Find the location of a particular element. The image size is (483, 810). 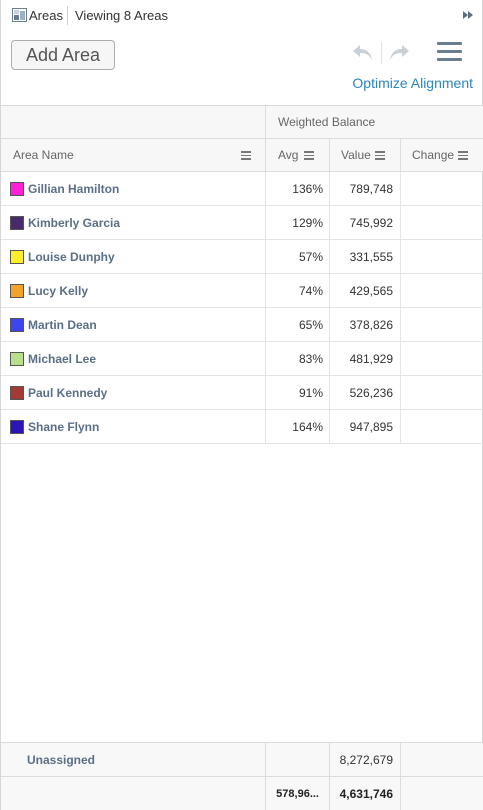

area-name-label: Shane Flynn is located at coordinates (64, 427).